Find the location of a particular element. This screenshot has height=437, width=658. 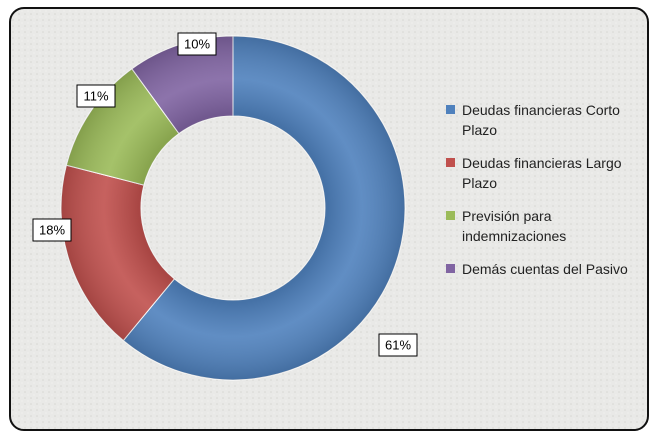

legend-item: Demás cuentas del Pasivo is located at coordinates (549, 269).